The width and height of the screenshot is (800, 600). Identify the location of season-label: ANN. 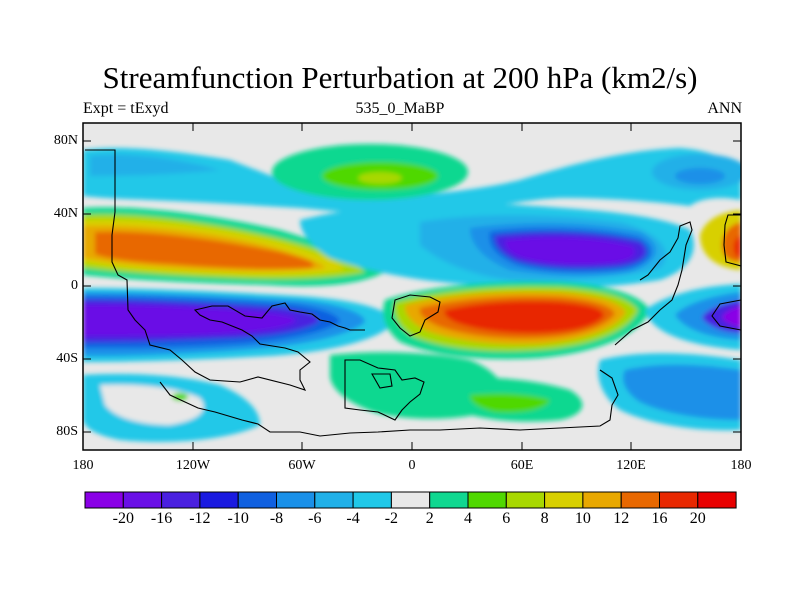
(724, 108).